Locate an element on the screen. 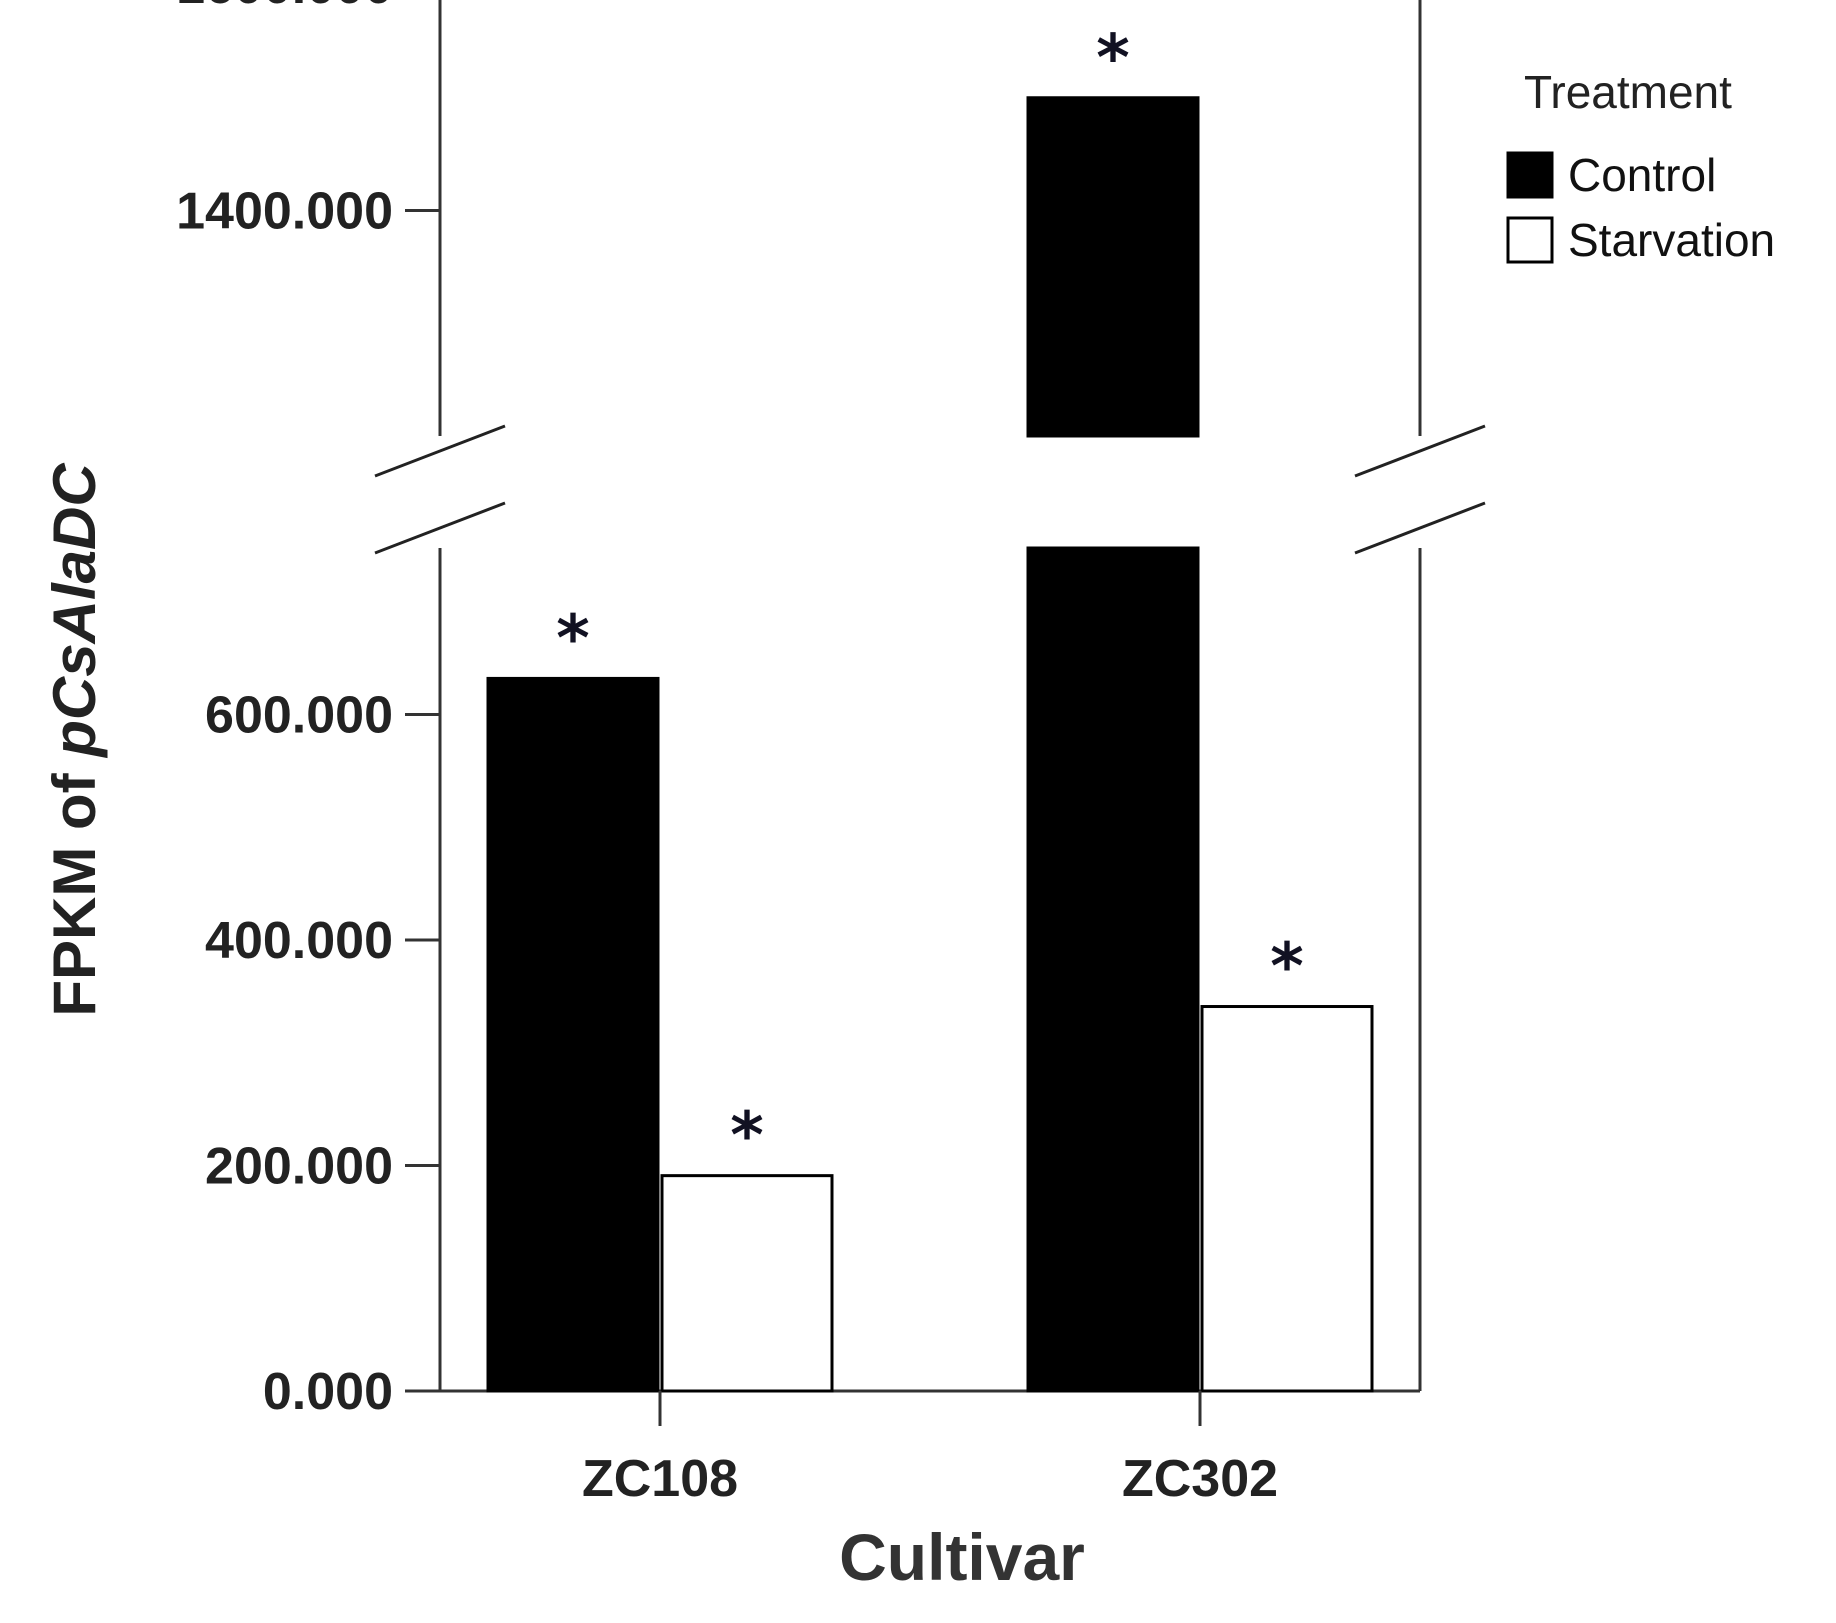  x-axis: ZC108 ZC302 is located at coordinates (930, 1449).